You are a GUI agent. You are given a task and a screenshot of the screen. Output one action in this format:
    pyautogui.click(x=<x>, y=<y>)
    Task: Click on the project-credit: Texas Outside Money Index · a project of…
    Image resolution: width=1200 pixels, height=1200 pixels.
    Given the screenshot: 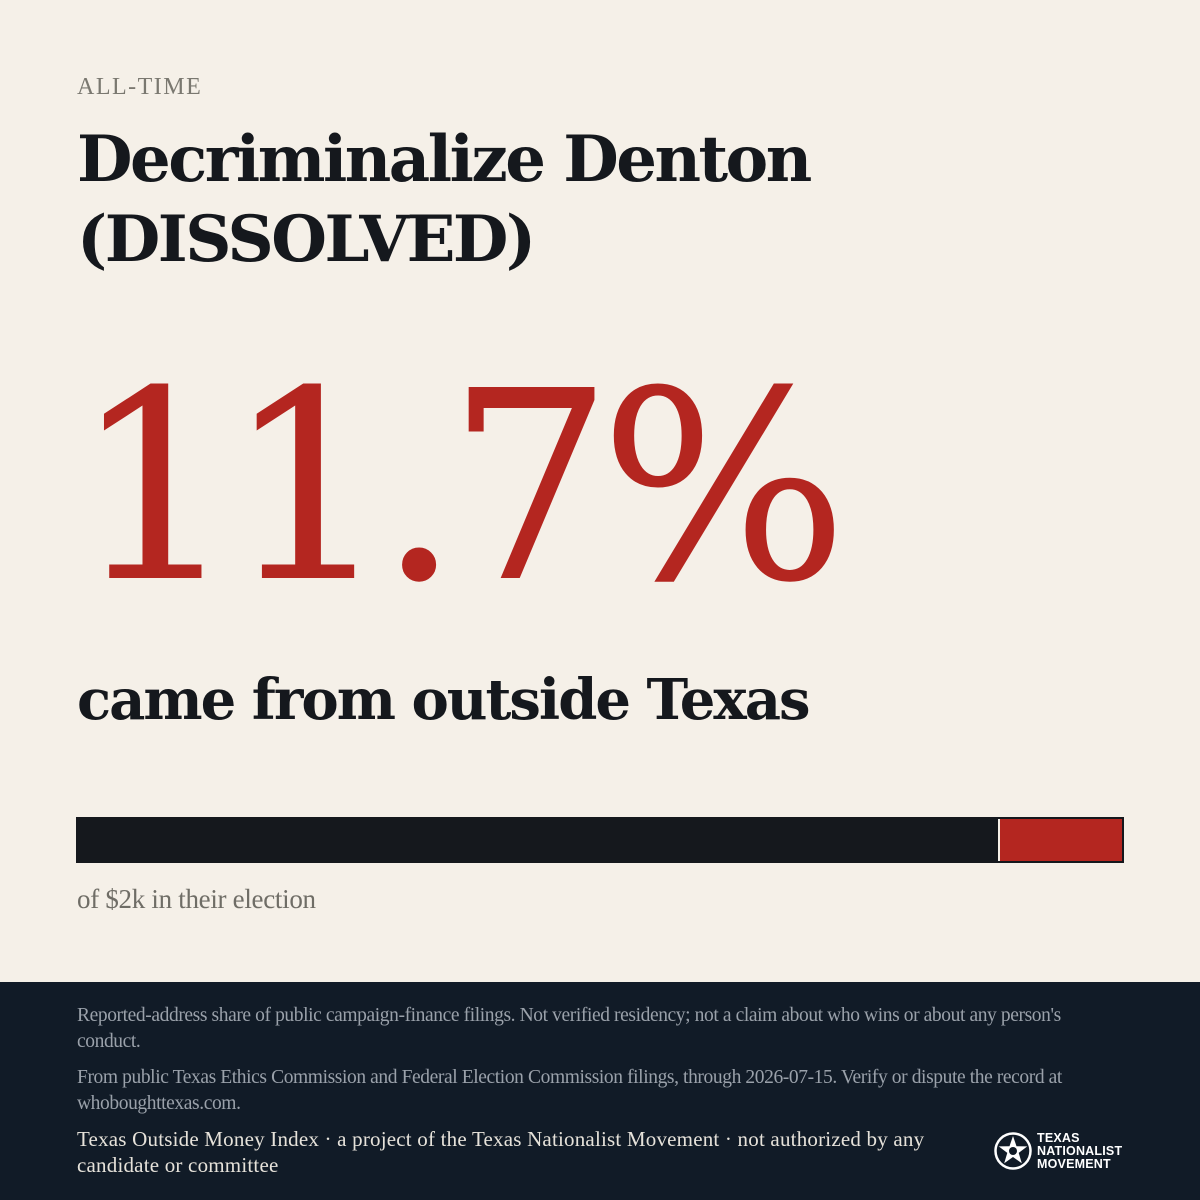 What is the action you would take?
    pyautogui.click(x=501, y=1152)
    